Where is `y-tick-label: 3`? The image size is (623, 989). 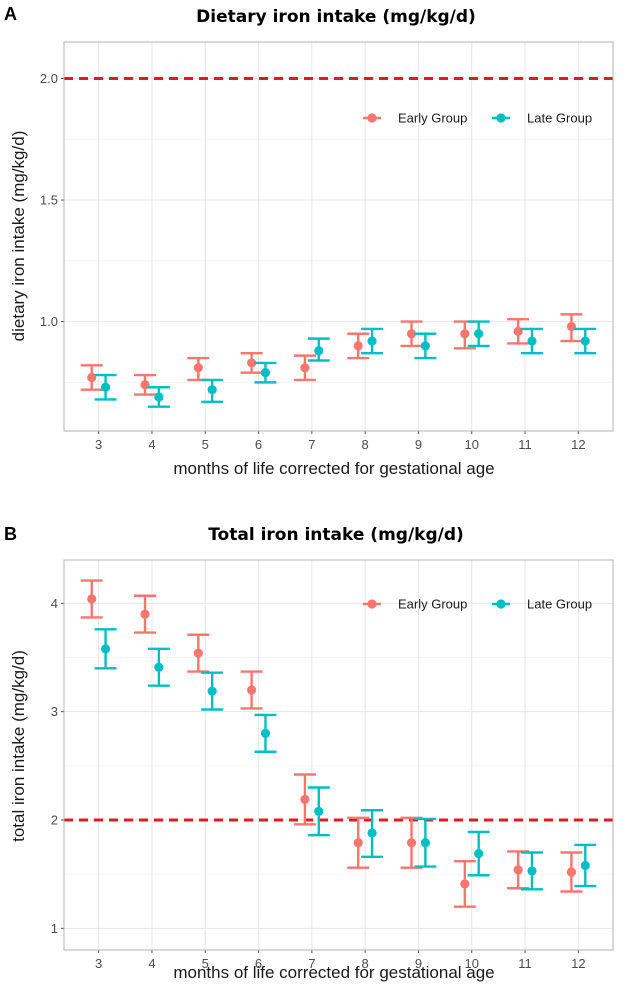
y-tick-label: 3 is located at coordinates (54, 711).